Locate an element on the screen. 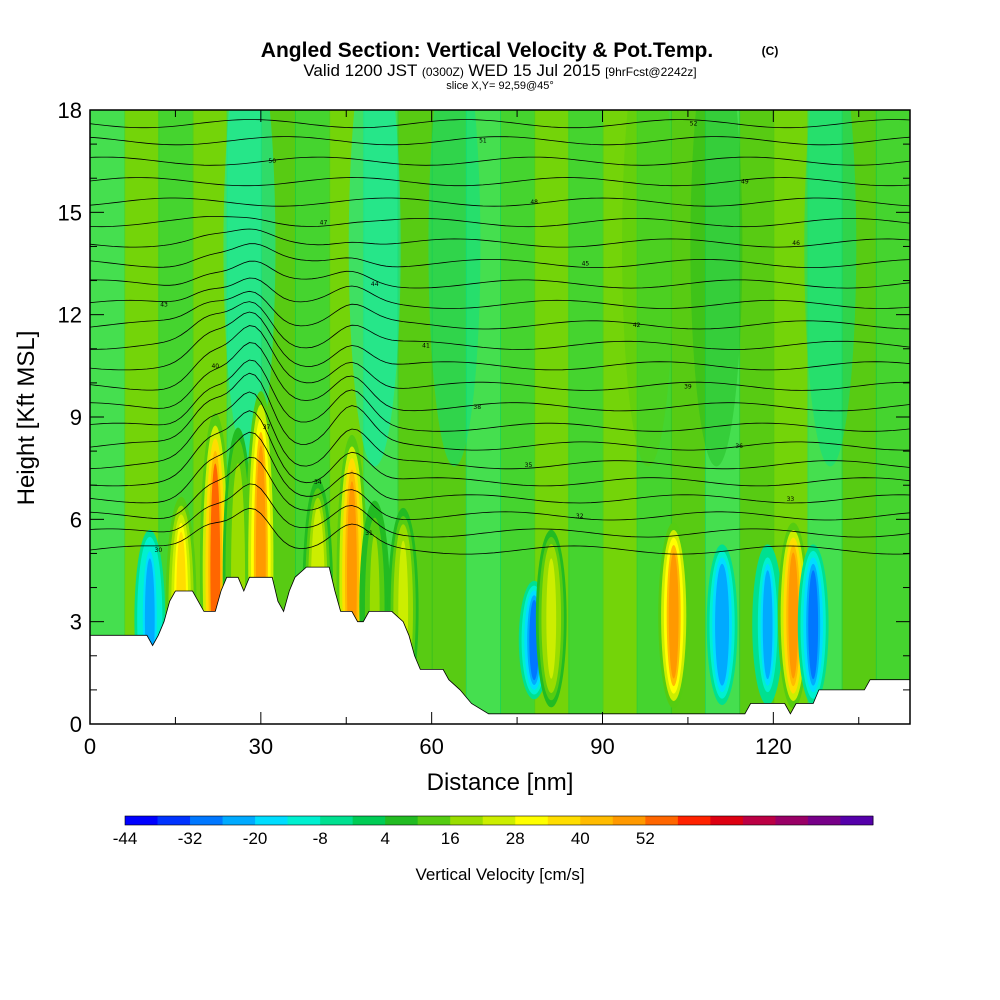 The height and width of the screenshot is (1000, 1000). colorbar-tick-label: 28 is located at coordinates (515, 838).